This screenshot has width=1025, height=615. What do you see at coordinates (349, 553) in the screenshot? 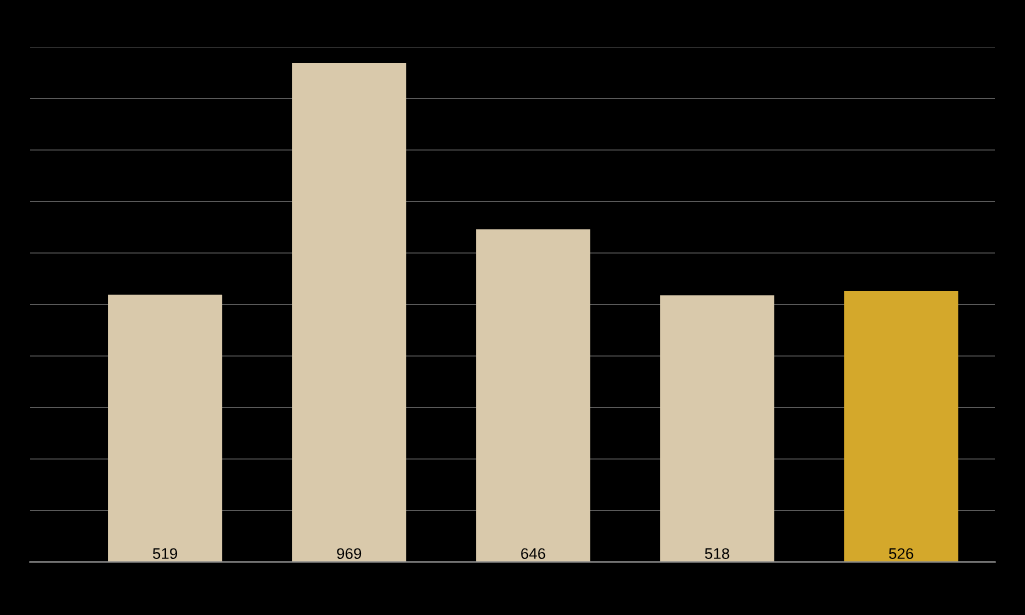
I see `data-label: 969` at bounding box center [349, 553].